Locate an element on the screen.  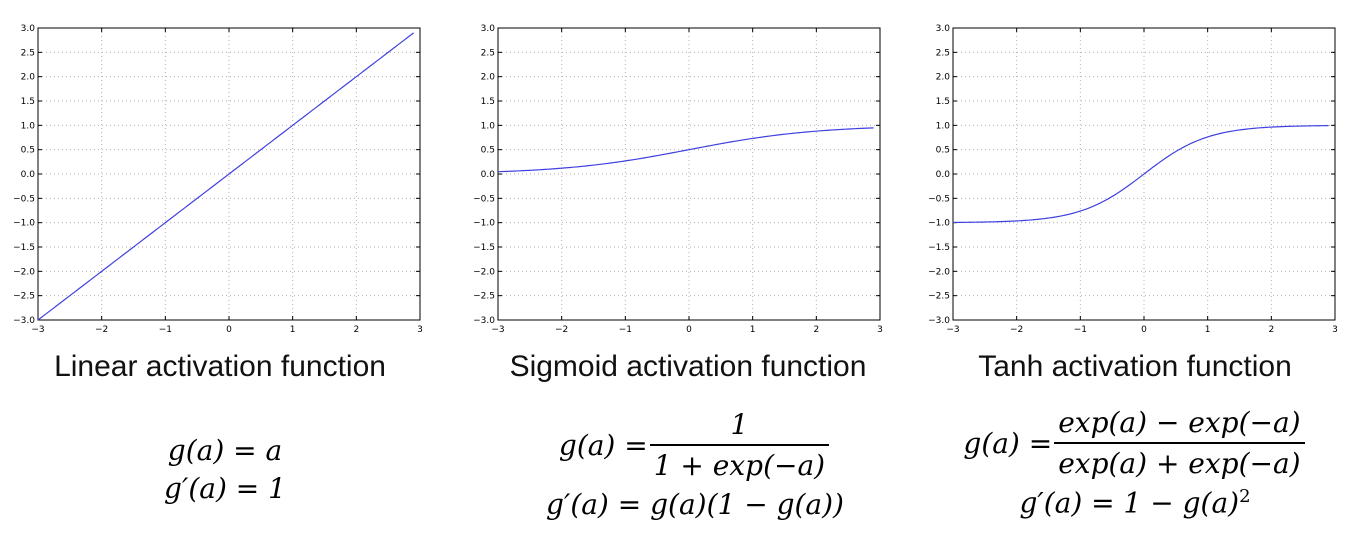
tanh-caption: Tanh activation function is located at coordinates (1135, 366).